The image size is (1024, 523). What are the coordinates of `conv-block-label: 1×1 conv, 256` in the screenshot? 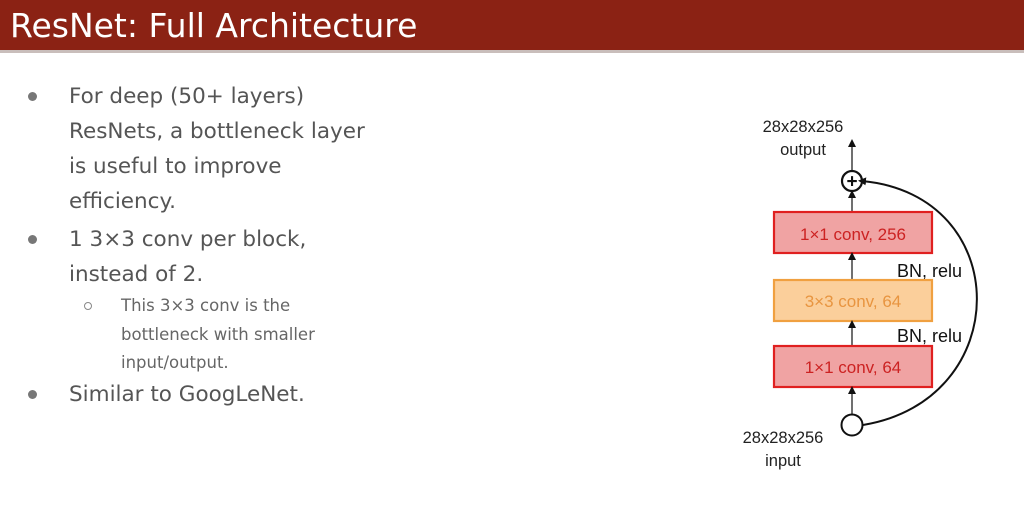 It's located at (853, 234).